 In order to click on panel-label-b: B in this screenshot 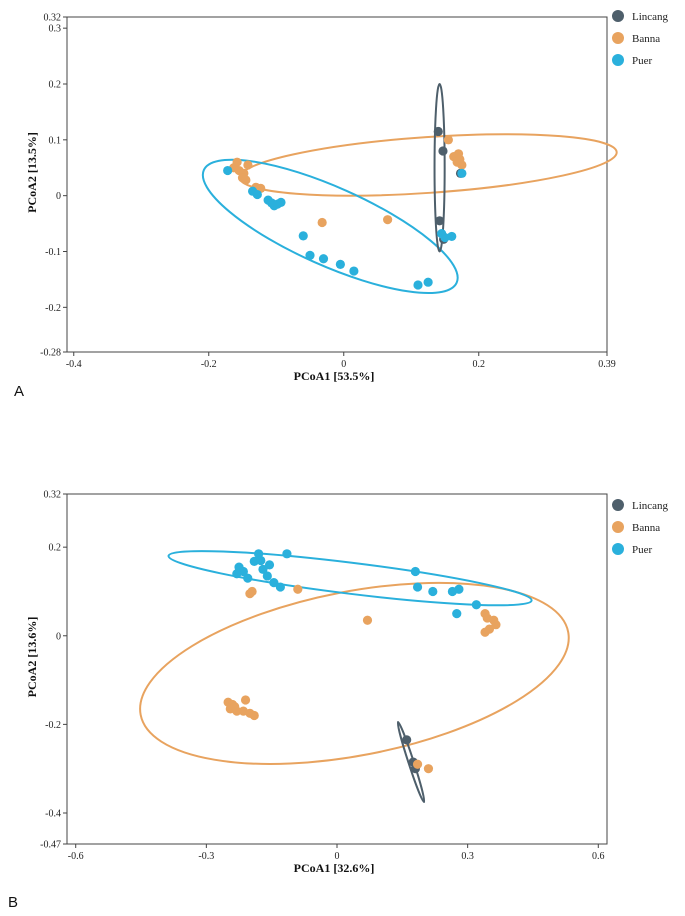, I will do `click(13, 902)`.